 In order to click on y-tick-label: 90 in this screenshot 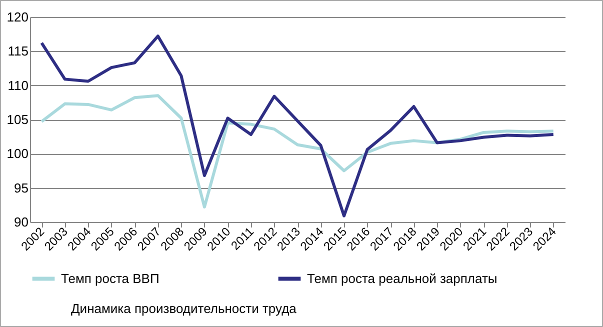, I will do `click(21, 222)`.